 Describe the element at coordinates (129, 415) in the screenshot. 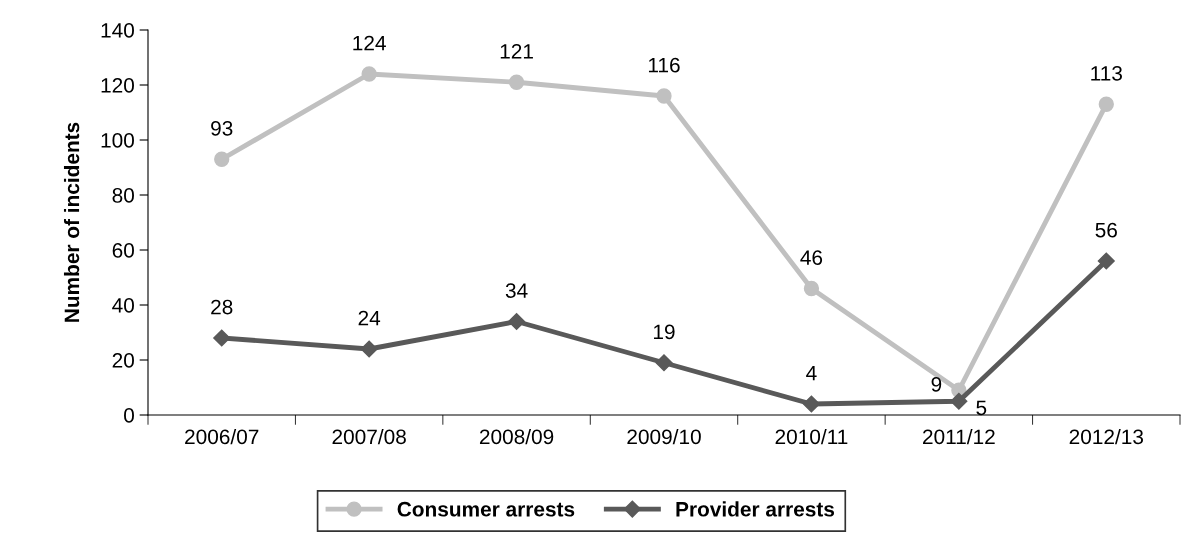

I see `y-tick-label: 0` at that location.